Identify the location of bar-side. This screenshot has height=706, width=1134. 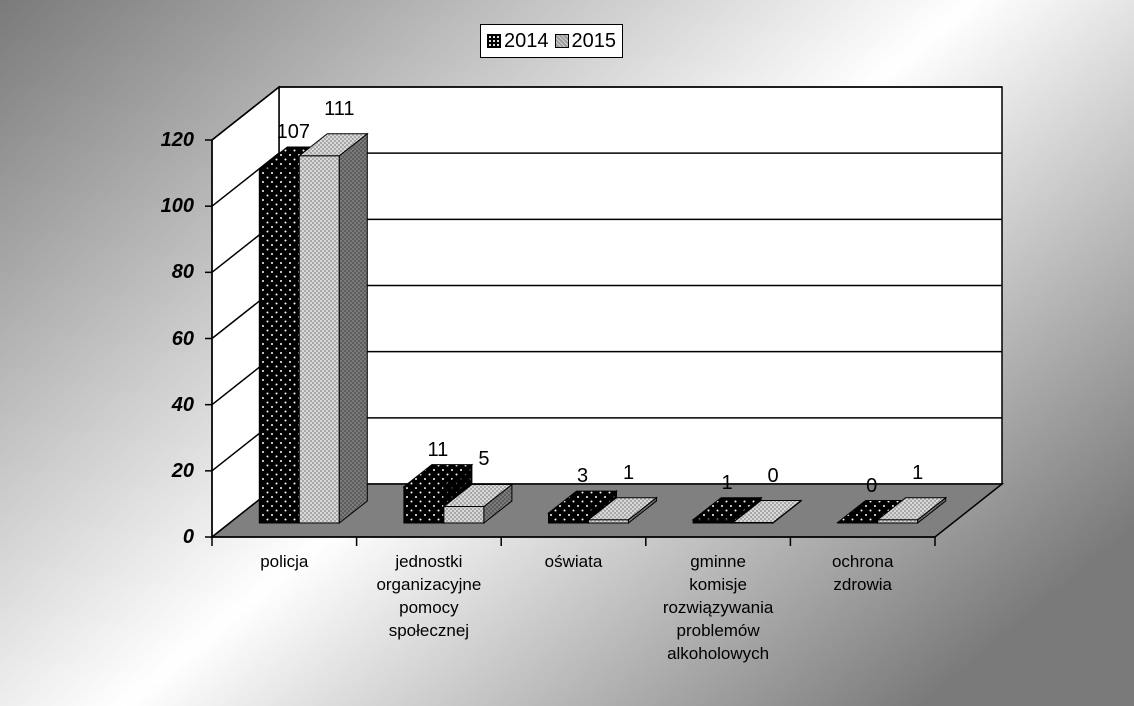
(353, 328).